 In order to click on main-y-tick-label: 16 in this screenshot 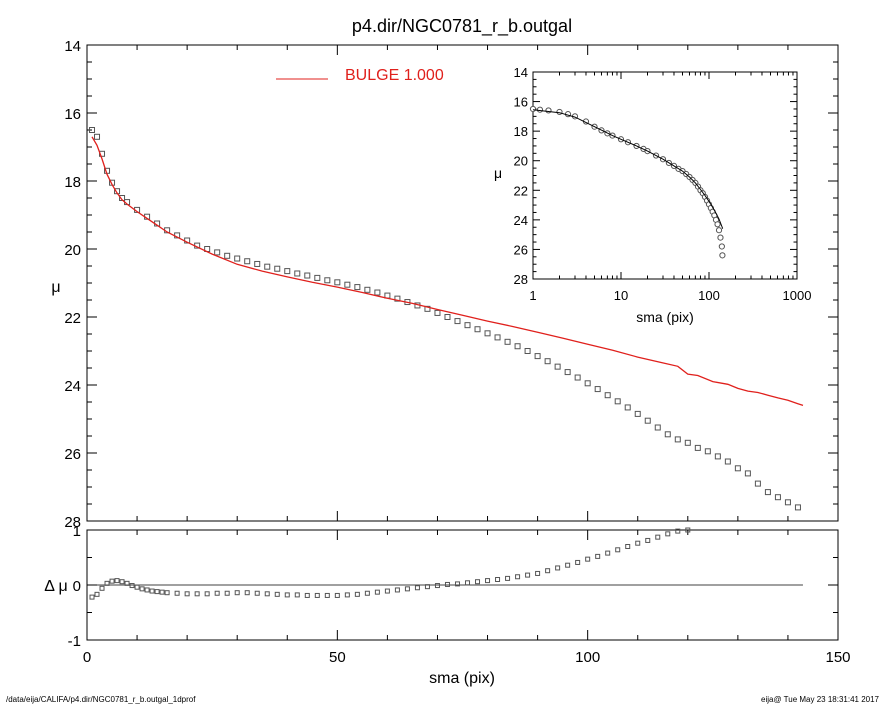, I will do `click(72, 114)`.